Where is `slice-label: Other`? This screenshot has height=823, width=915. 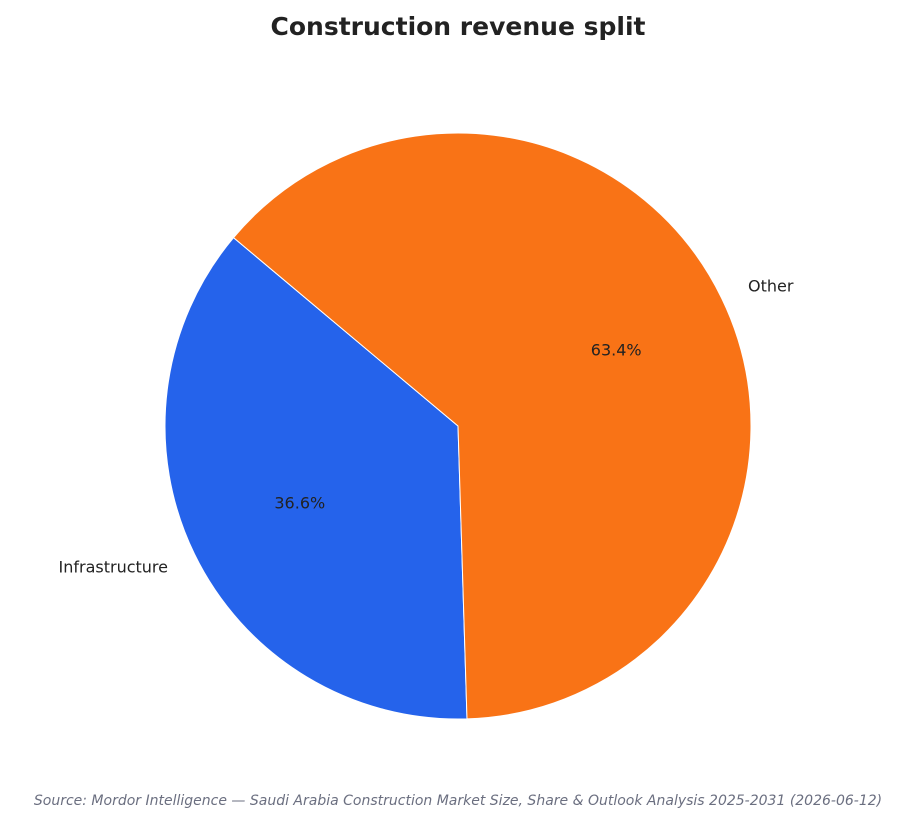 slice-label: Other is located at coordinates (771, 285).